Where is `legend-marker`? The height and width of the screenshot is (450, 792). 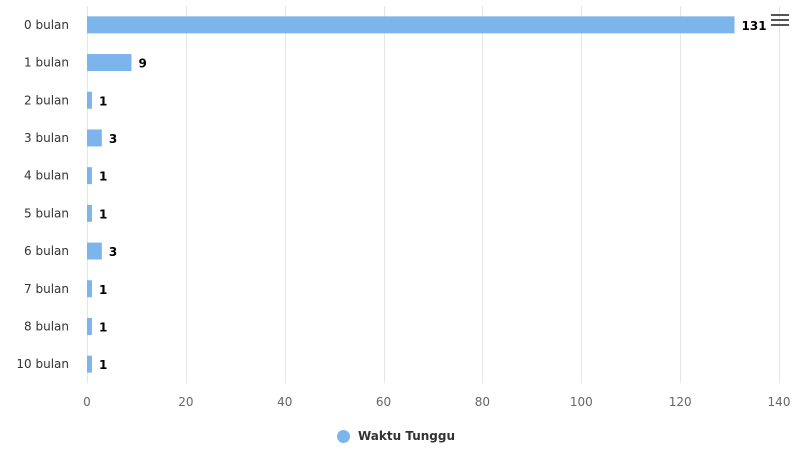 legend-marker is located at coordinates (343, 436).